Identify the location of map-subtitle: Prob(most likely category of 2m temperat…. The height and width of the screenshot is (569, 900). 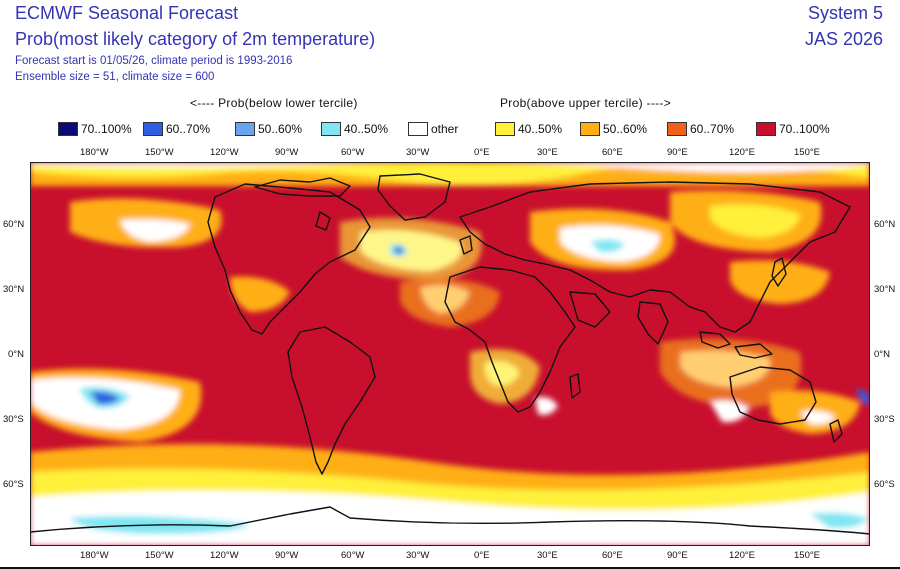
(195, 39).